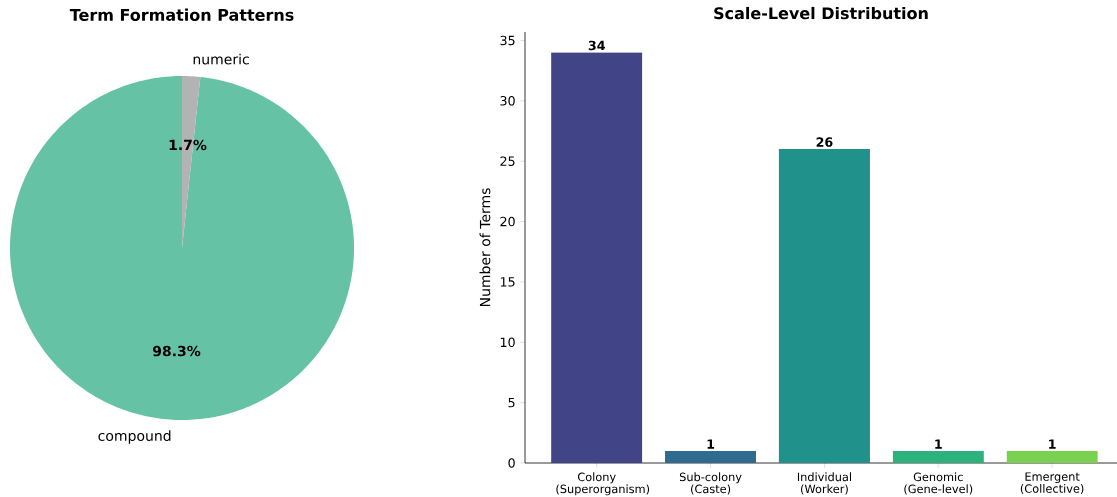  What do you see at coordinates (181, 14) in the screenshot?
I see `chart-title: Term Formation Patterns` at bounding box center [181, 14].